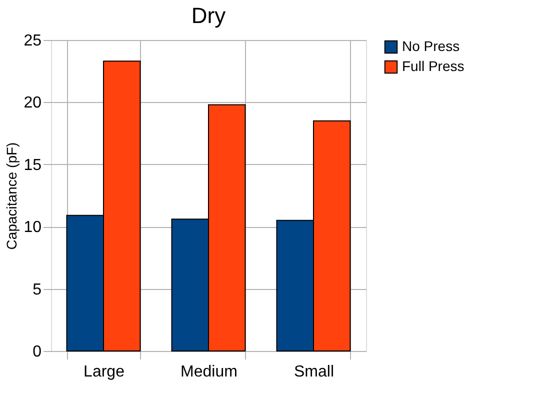 The height and width of the screenshot is (416, 534). What do you see at coordinates (209, 372) in the screenshot?
I see `x-tick-label: Medium` at bounding box center [209, 372].